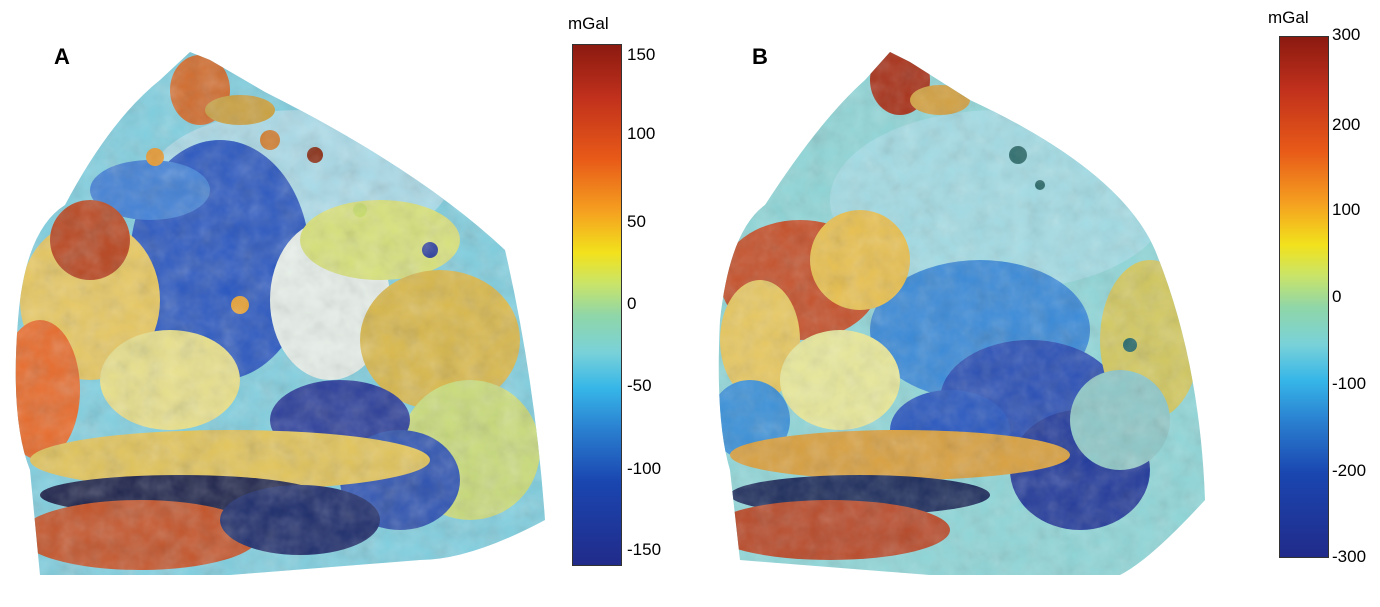  I want to click on colorbar-b-tick: 200, so click(1346, 124).